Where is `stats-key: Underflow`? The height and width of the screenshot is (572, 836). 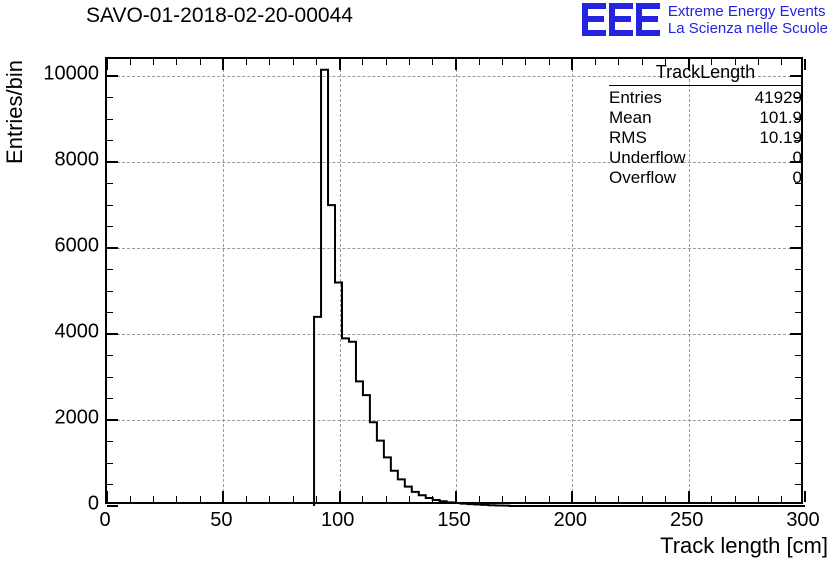
stats-key: Underflow is located at coordinates (647, 157).